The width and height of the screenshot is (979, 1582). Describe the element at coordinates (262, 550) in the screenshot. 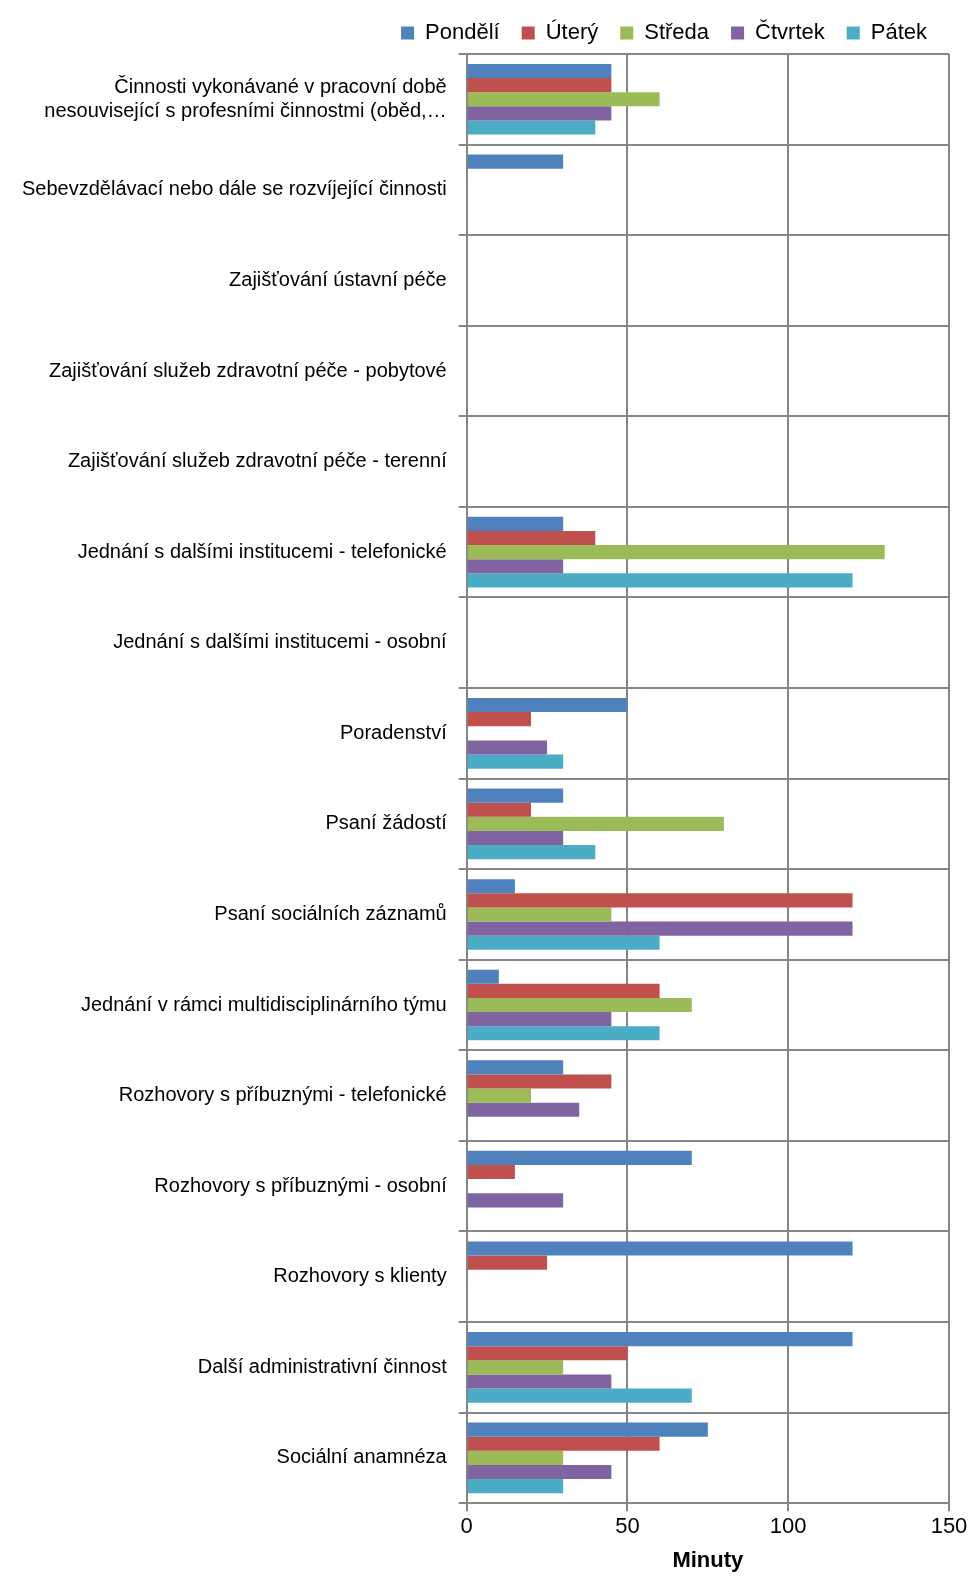

I see `y-tick-label: Jednání s dalšími institucemi - telefonické` at that location.